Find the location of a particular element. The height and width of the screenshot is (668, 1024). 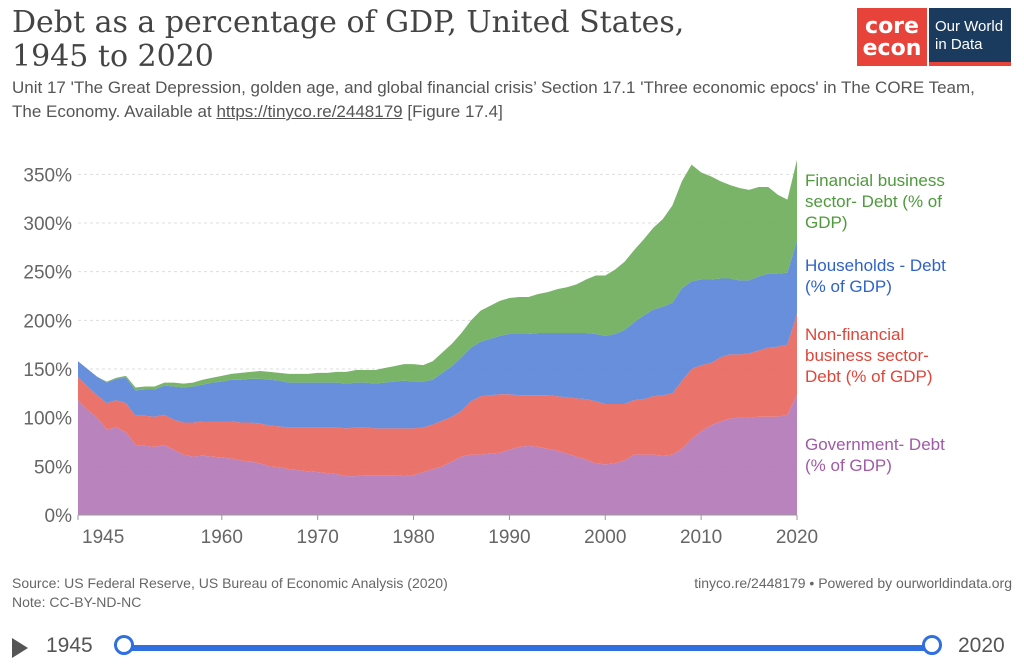

legend-label-nonfinancial: Non-financial is located at coordinates (854, 334).